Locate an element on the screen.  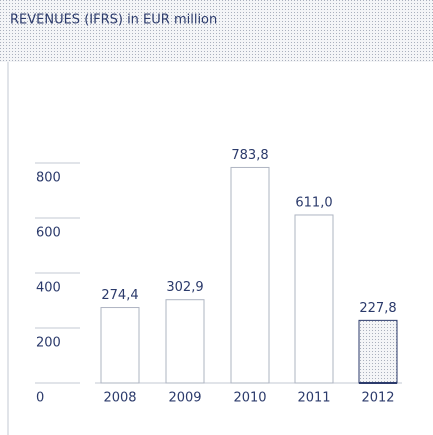
x-tick-label: 2010 is located at coordinates (249, 398).